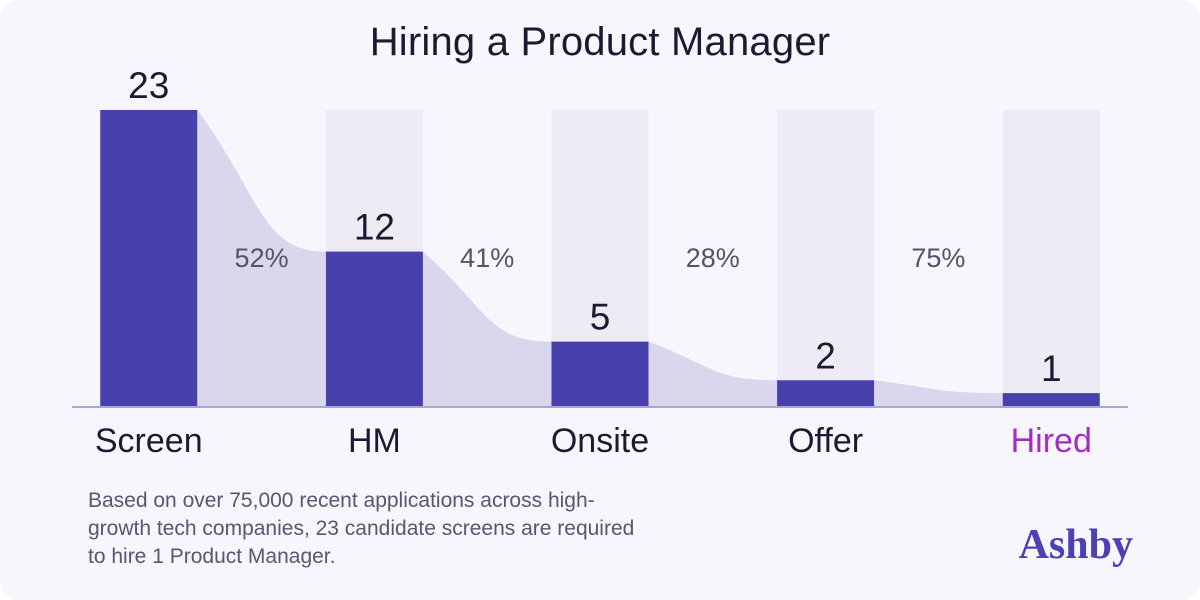 This screenshot has width=1200, height=600. I want to click on stage-label: Screen, so click(149, 441).